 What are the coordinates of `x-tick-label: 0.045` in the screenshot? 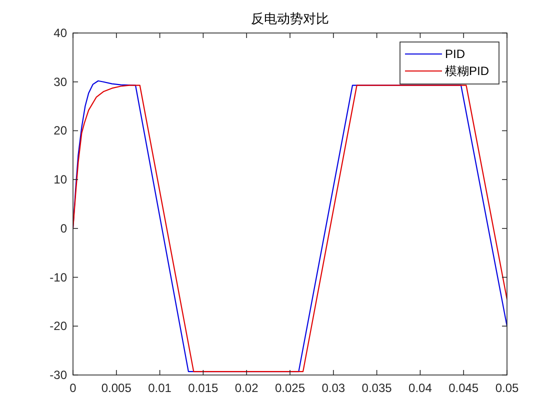 It's located at (463, 388).